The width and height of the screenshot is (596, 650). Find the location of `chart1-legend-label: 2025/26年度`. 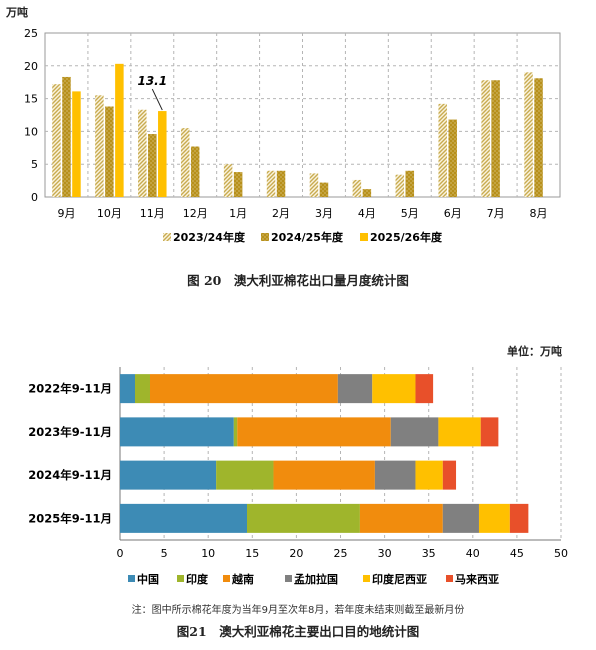

chart1-legend-label: 2025/26年度 is located at coordinates (406, 237).